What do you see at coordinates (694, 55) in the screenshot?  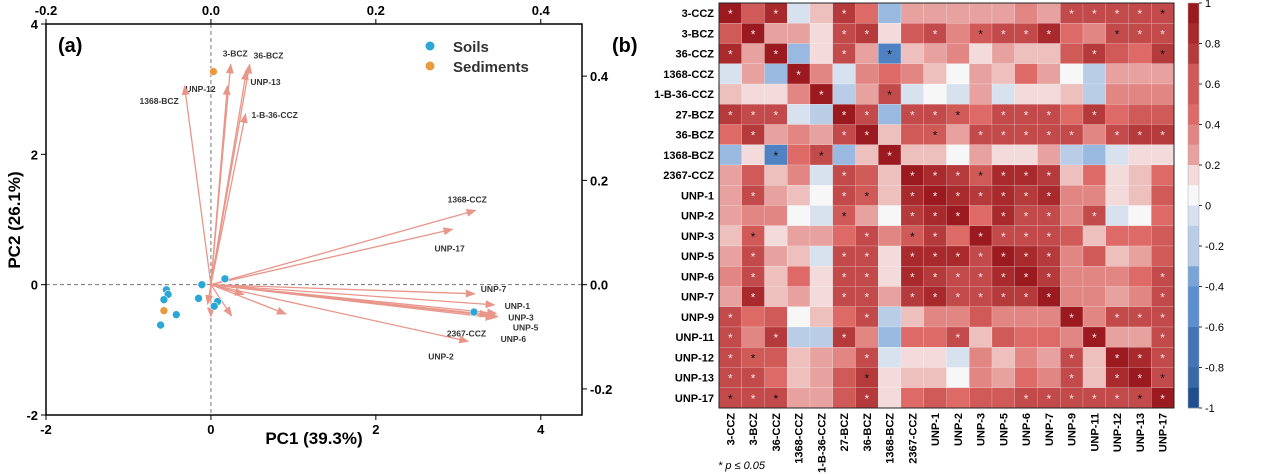 I see `row-label: 36-CCZ` at bounding box center [694, 55].